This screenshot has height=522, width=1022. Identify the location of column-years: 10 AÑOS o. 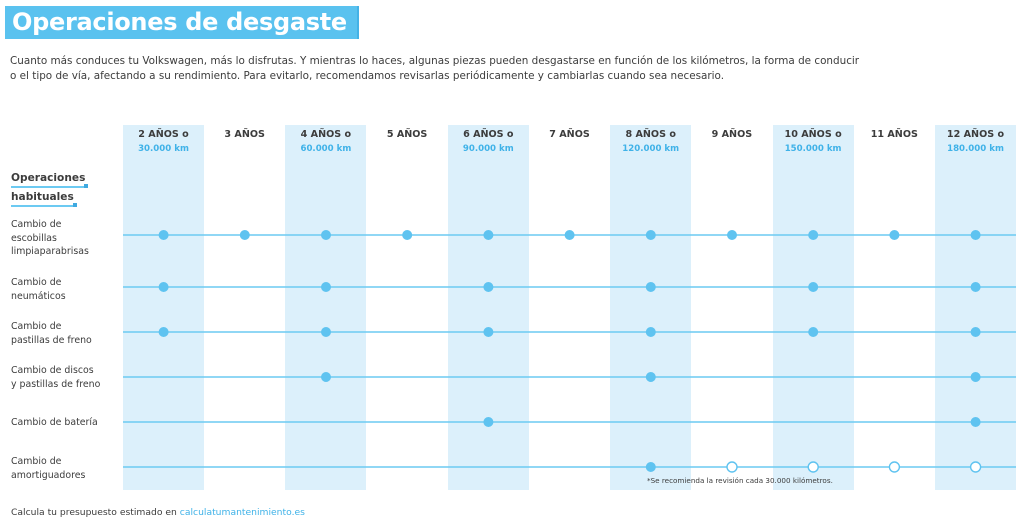
(813, 134).